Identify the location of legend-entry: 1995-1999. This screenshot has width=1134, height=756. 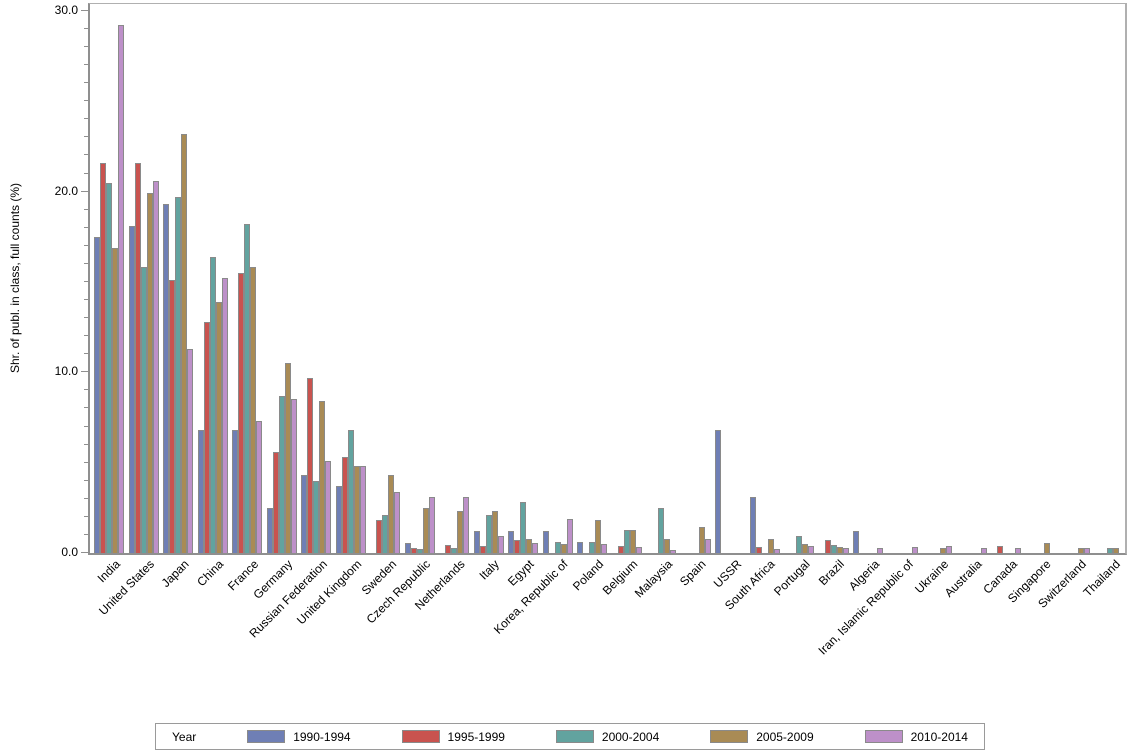
(453, 736).